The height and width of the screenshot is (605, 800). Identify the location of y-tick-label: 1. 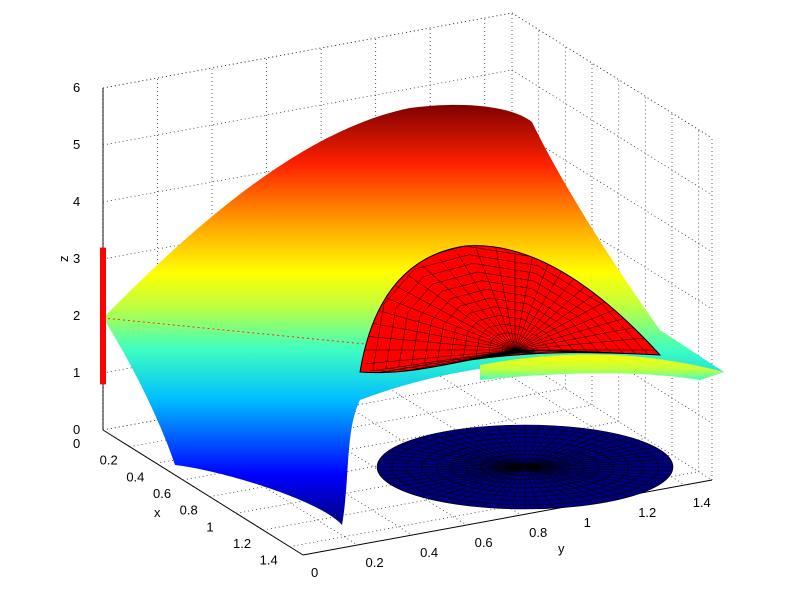
(587, 522).